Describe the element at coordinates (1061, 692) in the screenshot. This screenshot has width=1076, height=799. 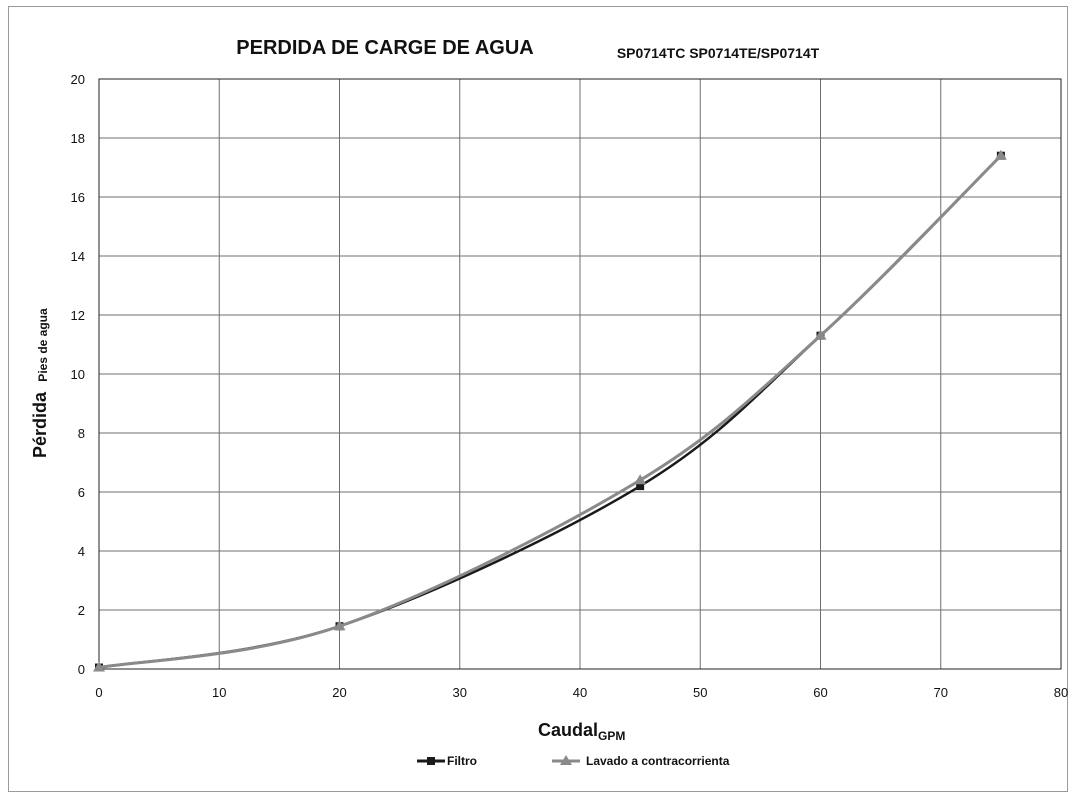
I see `x-tick-label: 80` at that location.